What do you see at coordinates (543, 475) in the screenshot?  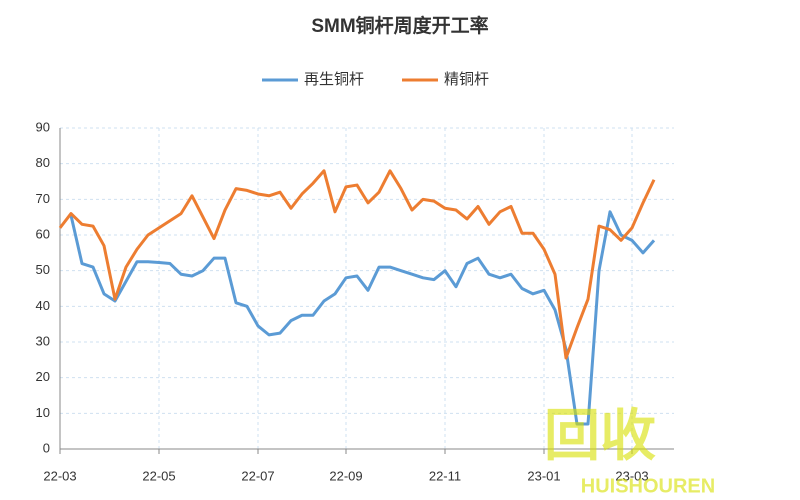 I see `x-tick-label: 23-01` at bounding box center [543, 475].